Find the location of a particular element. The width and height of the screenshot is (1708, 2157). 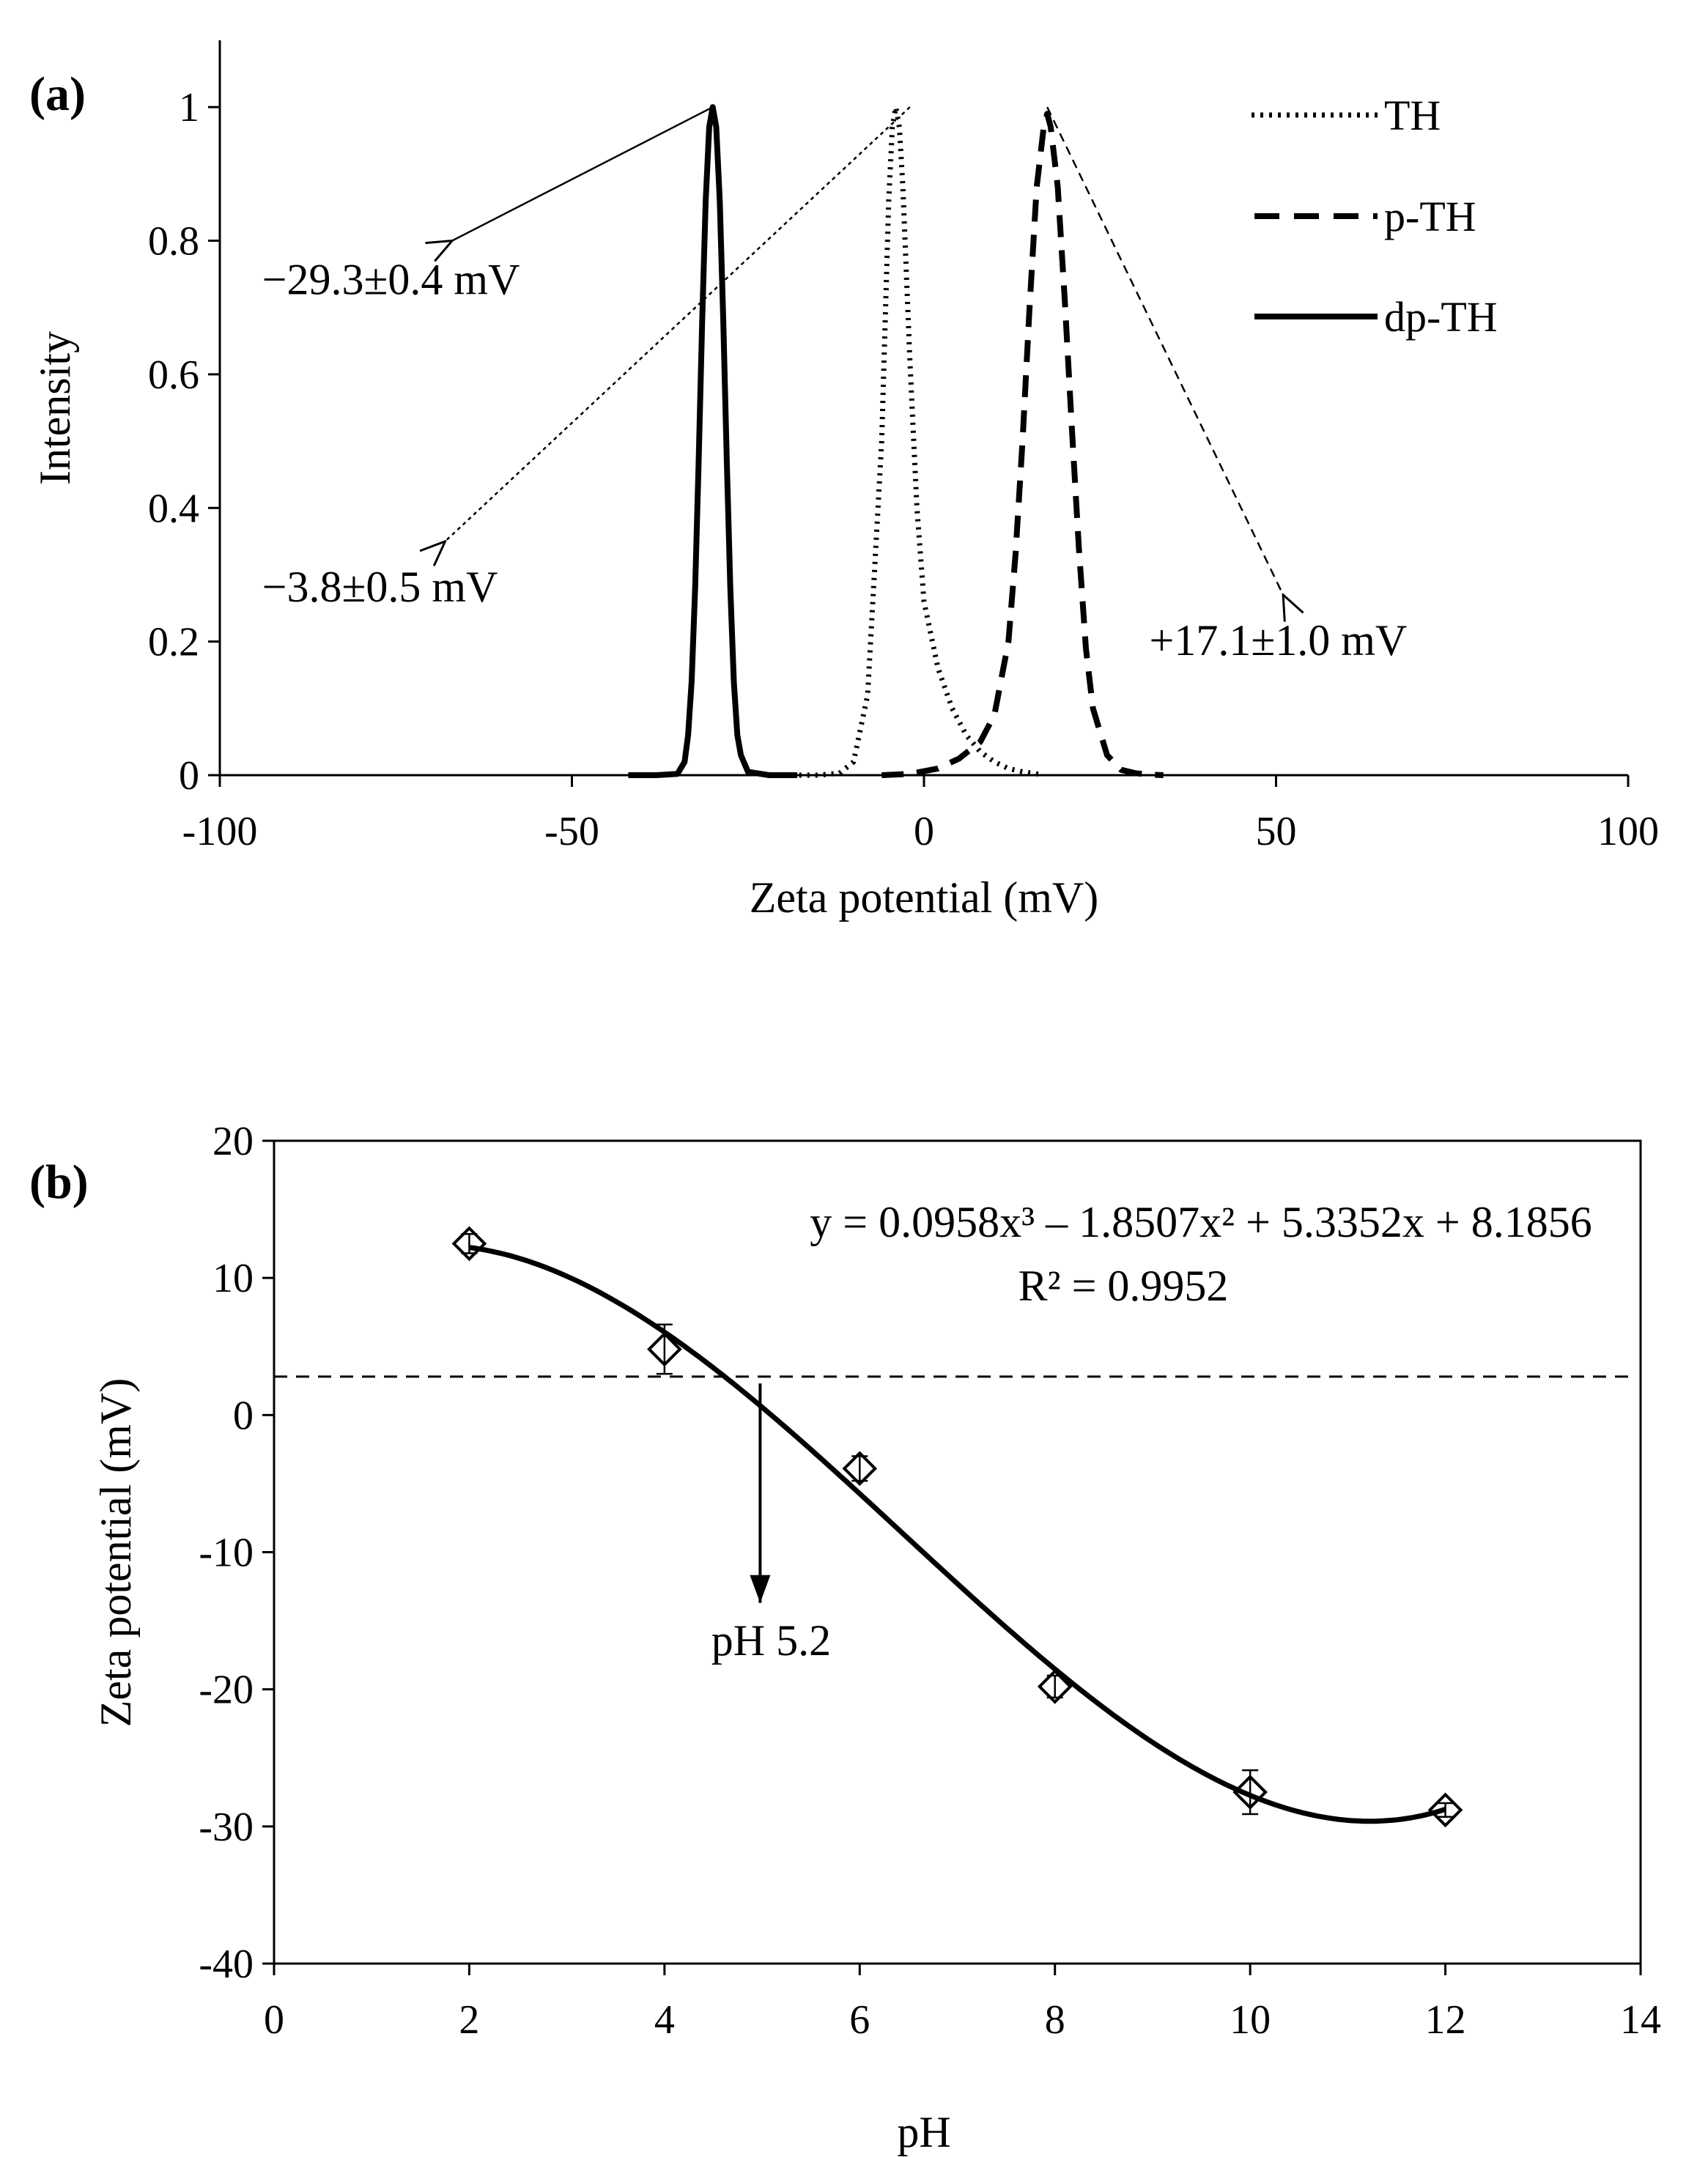

panel-b-x-tick-label: 10 is located at coordinates (1250, 2020).